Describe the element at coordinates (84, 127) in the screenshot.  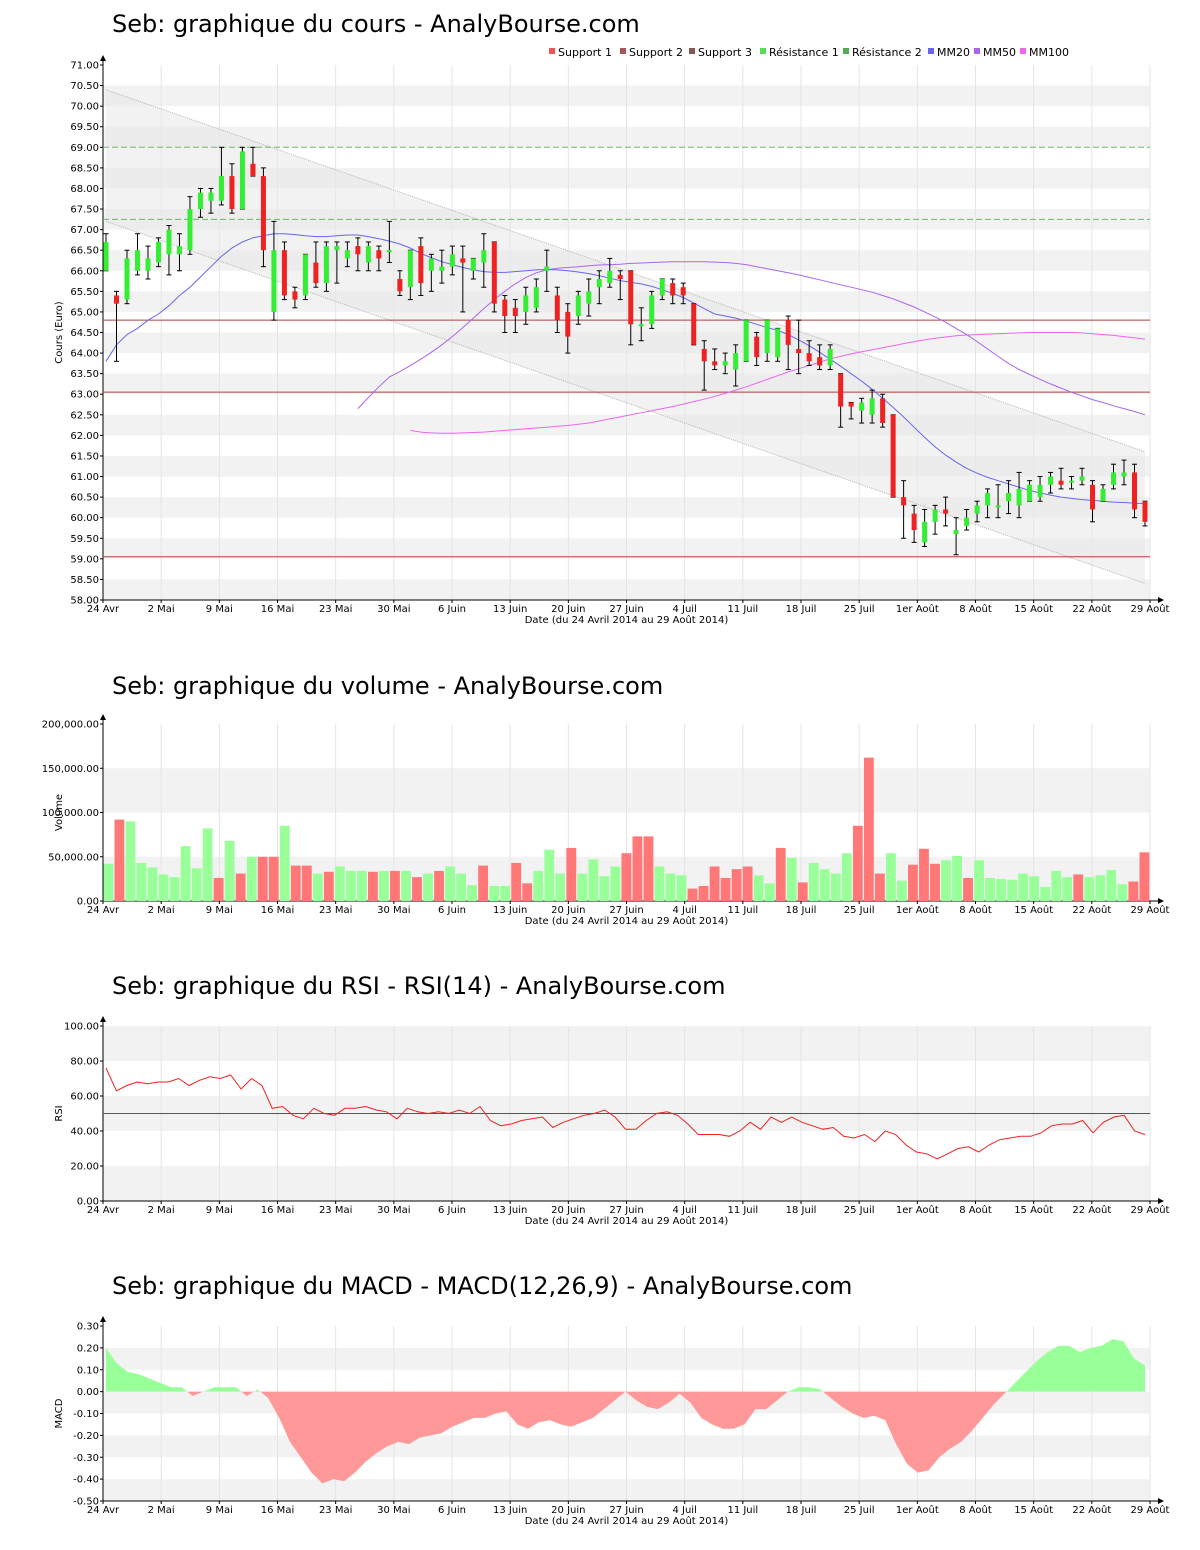
I see `price-y-tick-label: 69.50` at that location.